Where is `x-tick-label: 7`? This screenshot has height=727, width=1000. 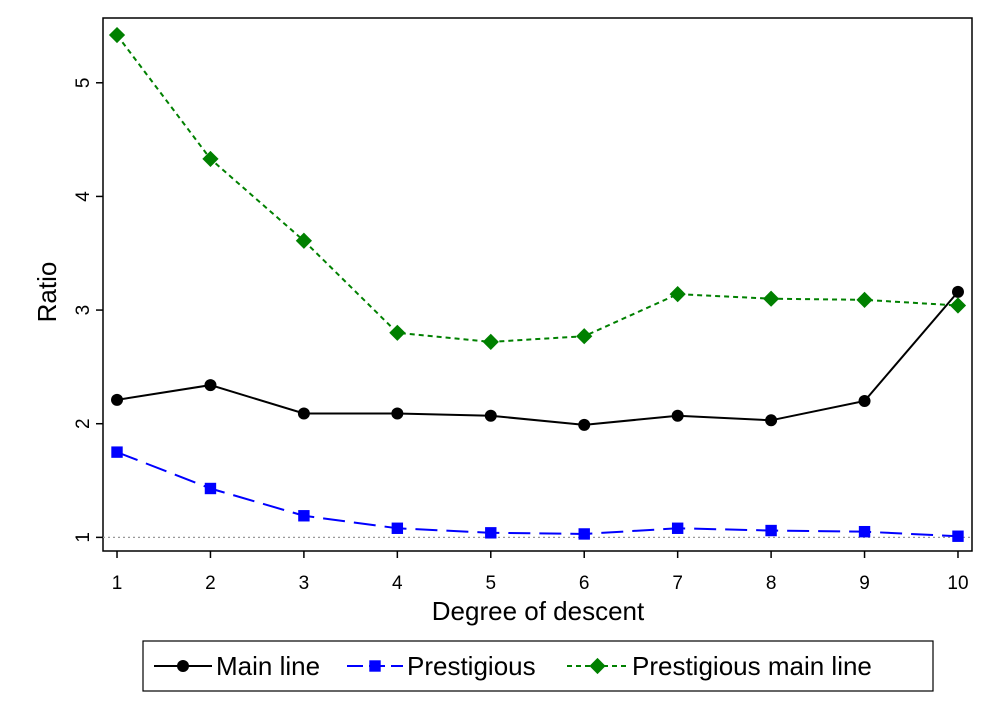 x-tick-label: 7 is located at coordinates (677, 583).